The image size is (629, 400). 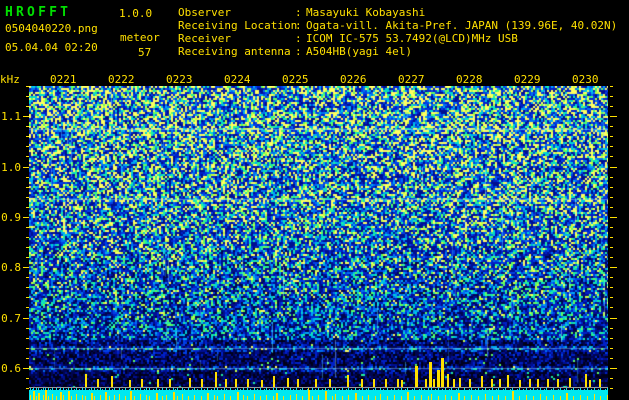 I want to click on y-tick-label: 0.9, so click(x=11, y=217).